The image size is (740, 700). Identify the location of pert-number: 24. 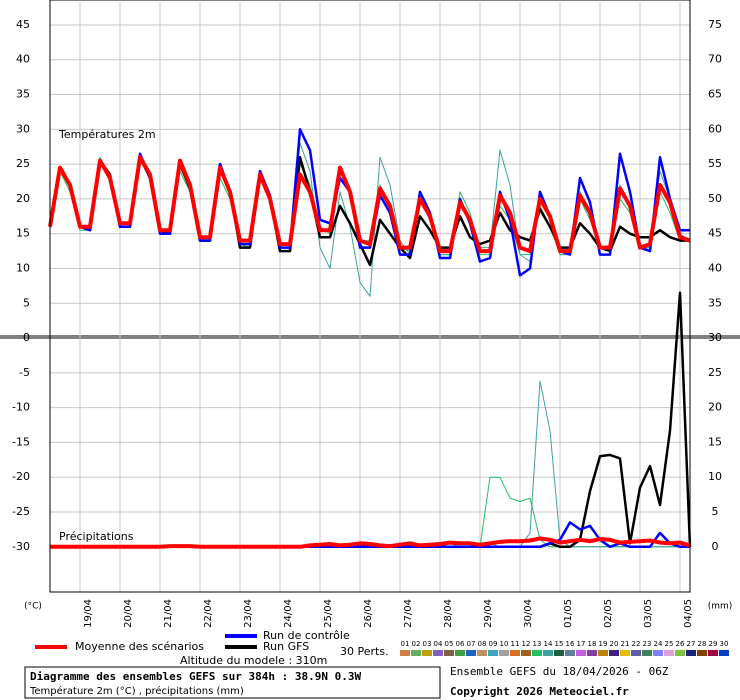
(658, 644).